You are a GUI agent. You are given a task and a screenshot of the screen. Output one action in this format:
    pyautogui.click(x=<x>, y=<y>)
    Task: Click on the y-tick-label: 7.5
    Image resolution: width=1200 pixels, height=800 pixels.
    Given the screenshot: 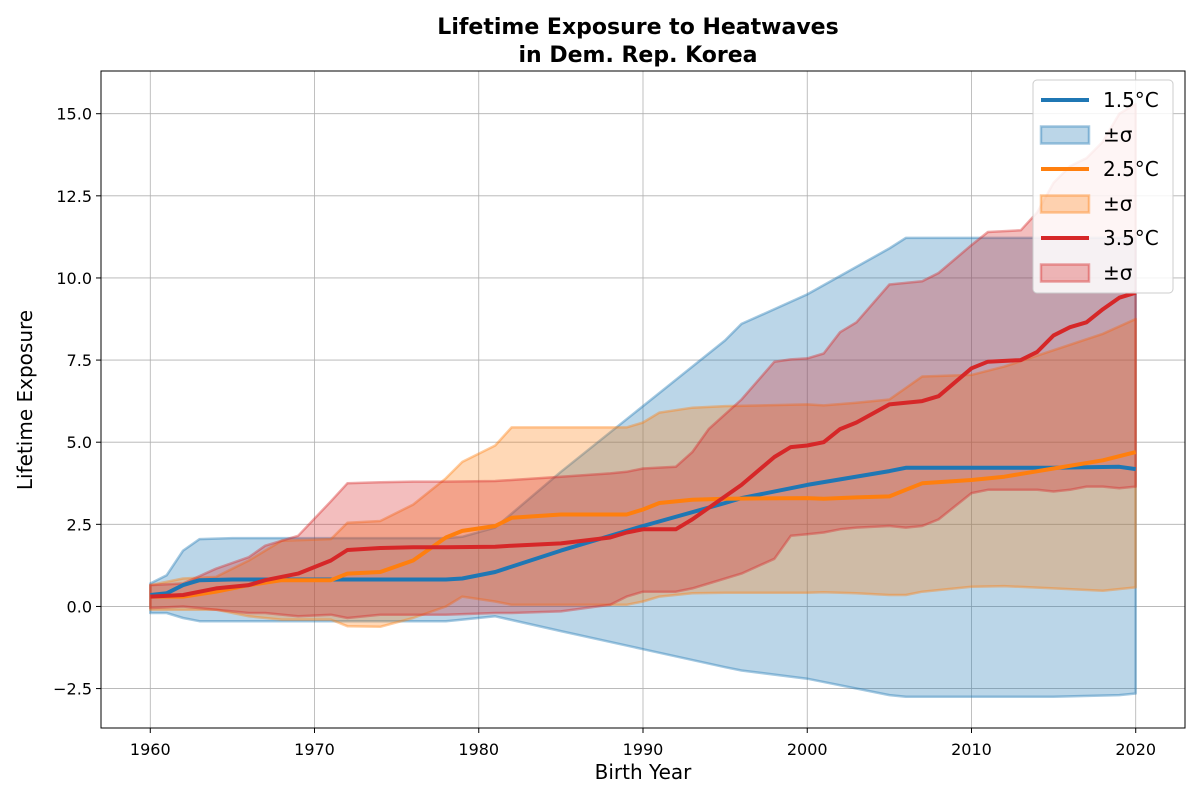 What is the action you would take?
    pyautogui.click(x=79, y=360)
    